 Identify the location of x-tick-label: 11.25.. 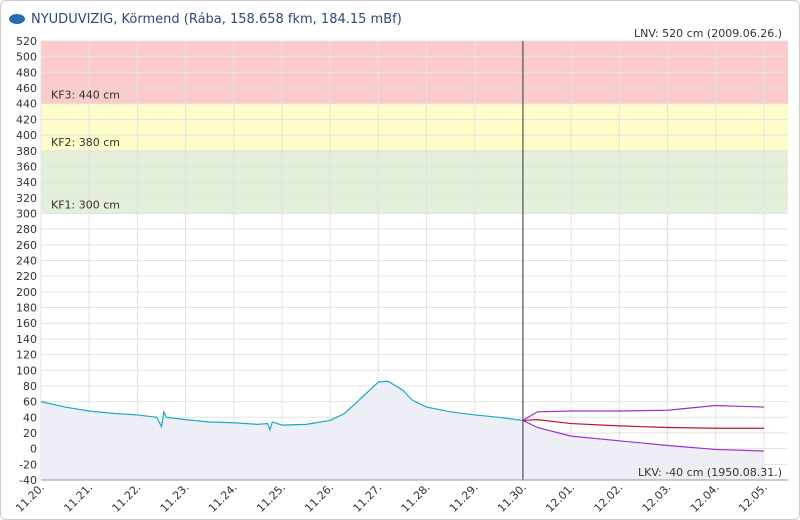
(271, 498).